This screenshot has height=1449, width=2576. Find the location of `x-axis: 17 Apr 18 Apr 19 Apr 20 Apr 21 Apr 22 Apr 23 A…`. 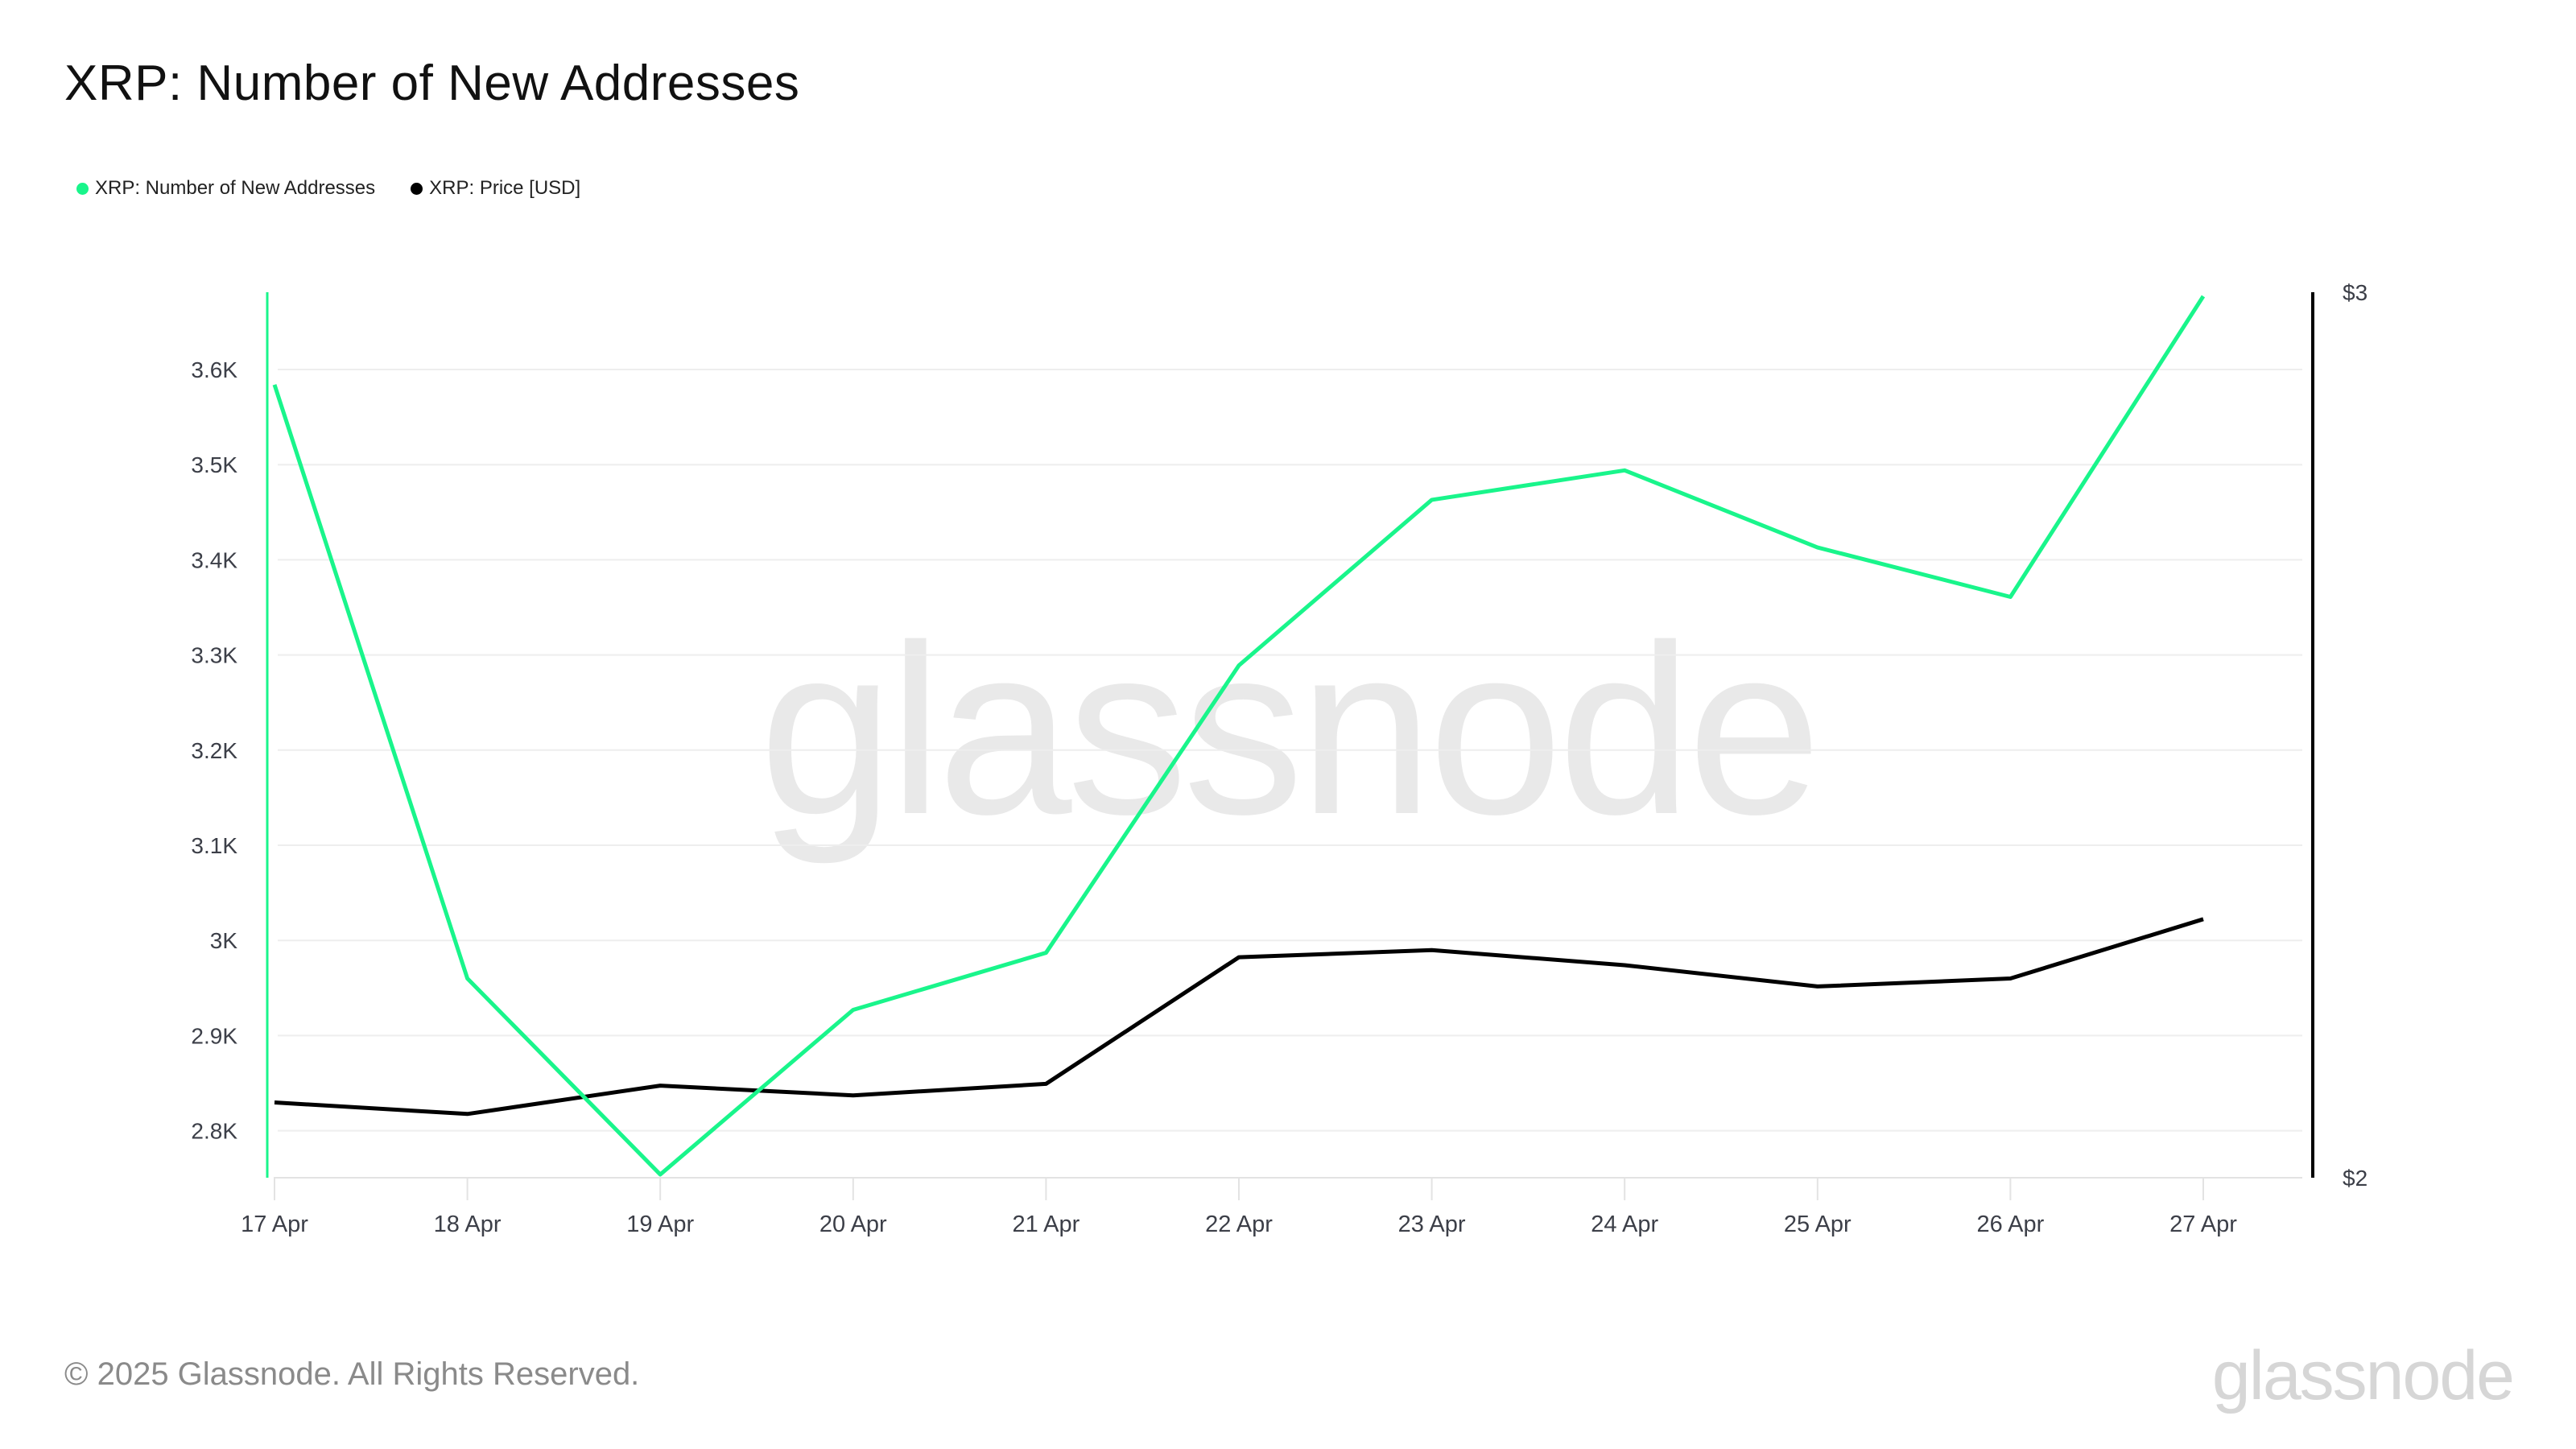

x-axis: 17 Apr 18 Apr 19 Apr 20 Apr 21 Apr 22 Apr 23 A… is located at coordinates (1239, 1207).